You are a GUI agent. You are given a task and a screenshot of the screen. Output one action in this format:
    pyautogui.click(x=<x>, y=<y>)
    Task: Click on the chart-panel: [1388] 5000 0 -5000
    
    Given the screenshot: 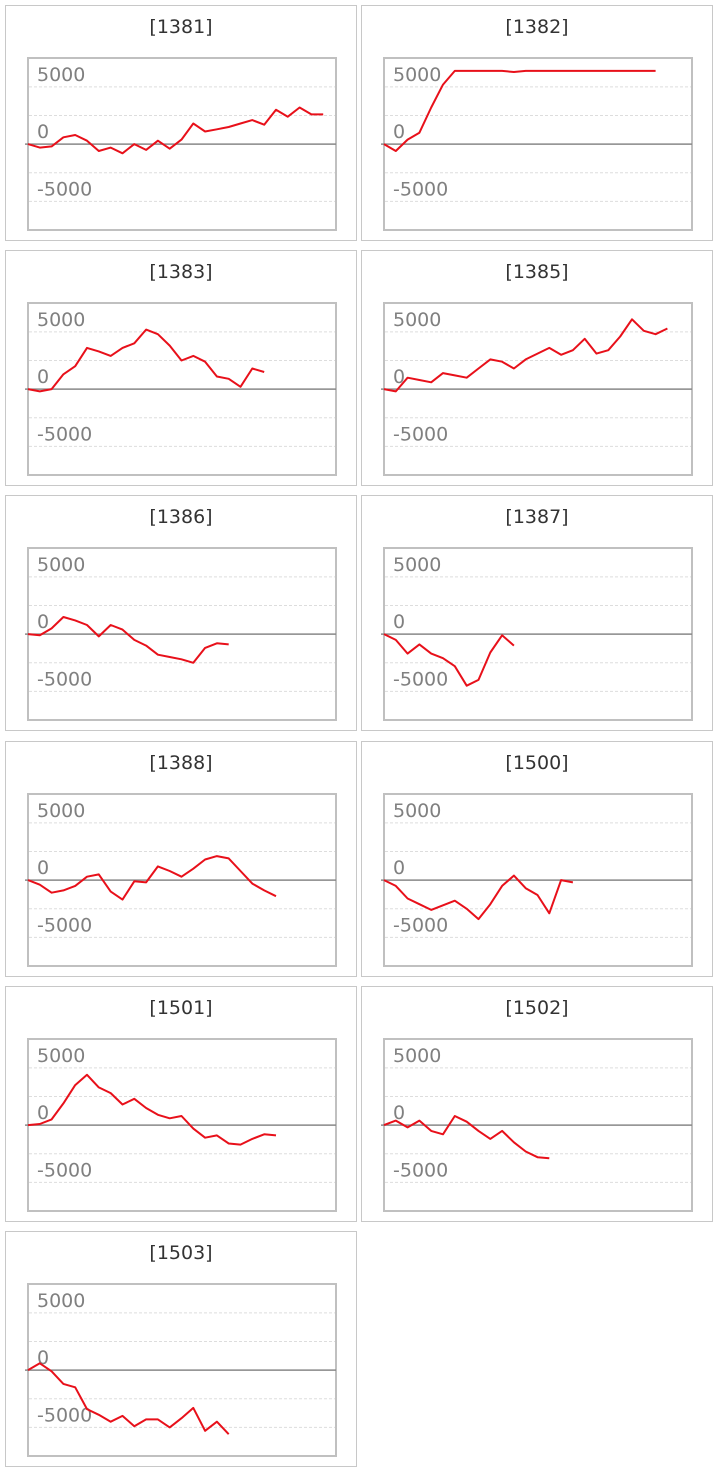 What is the action you would take?
    pyautogui.click(x=181, y=859)
    